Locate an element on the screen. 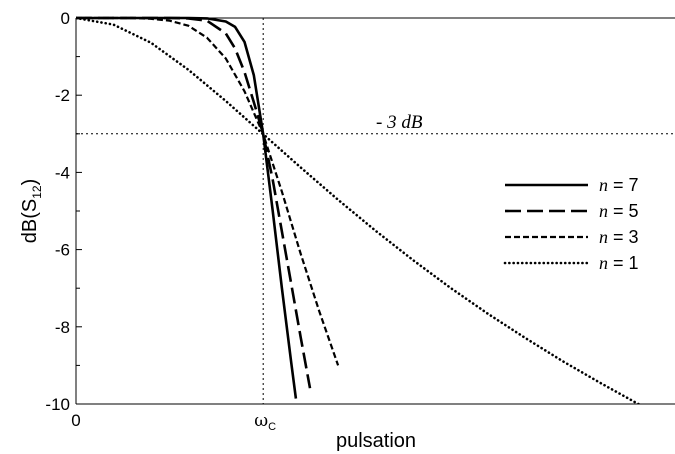 Image resolution: width=675 pixels, height=454 pixels. legend-label-n7: n = 7 is located at coordinates (619, 185).